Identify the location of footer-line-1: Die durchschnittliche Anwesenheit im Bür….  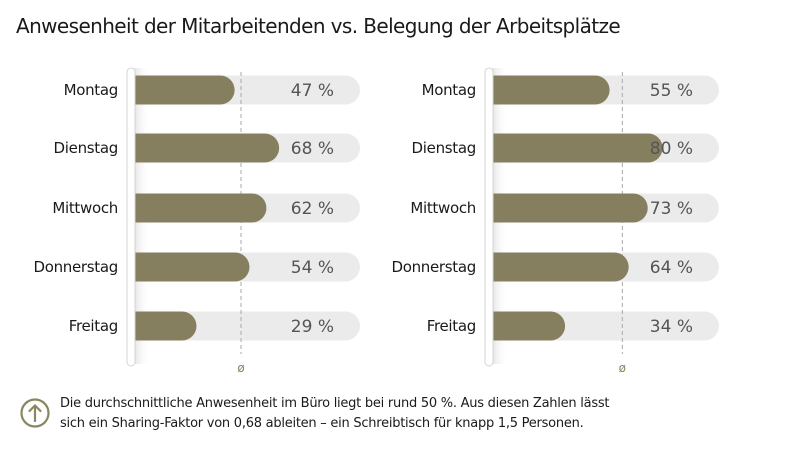
(335, 403).